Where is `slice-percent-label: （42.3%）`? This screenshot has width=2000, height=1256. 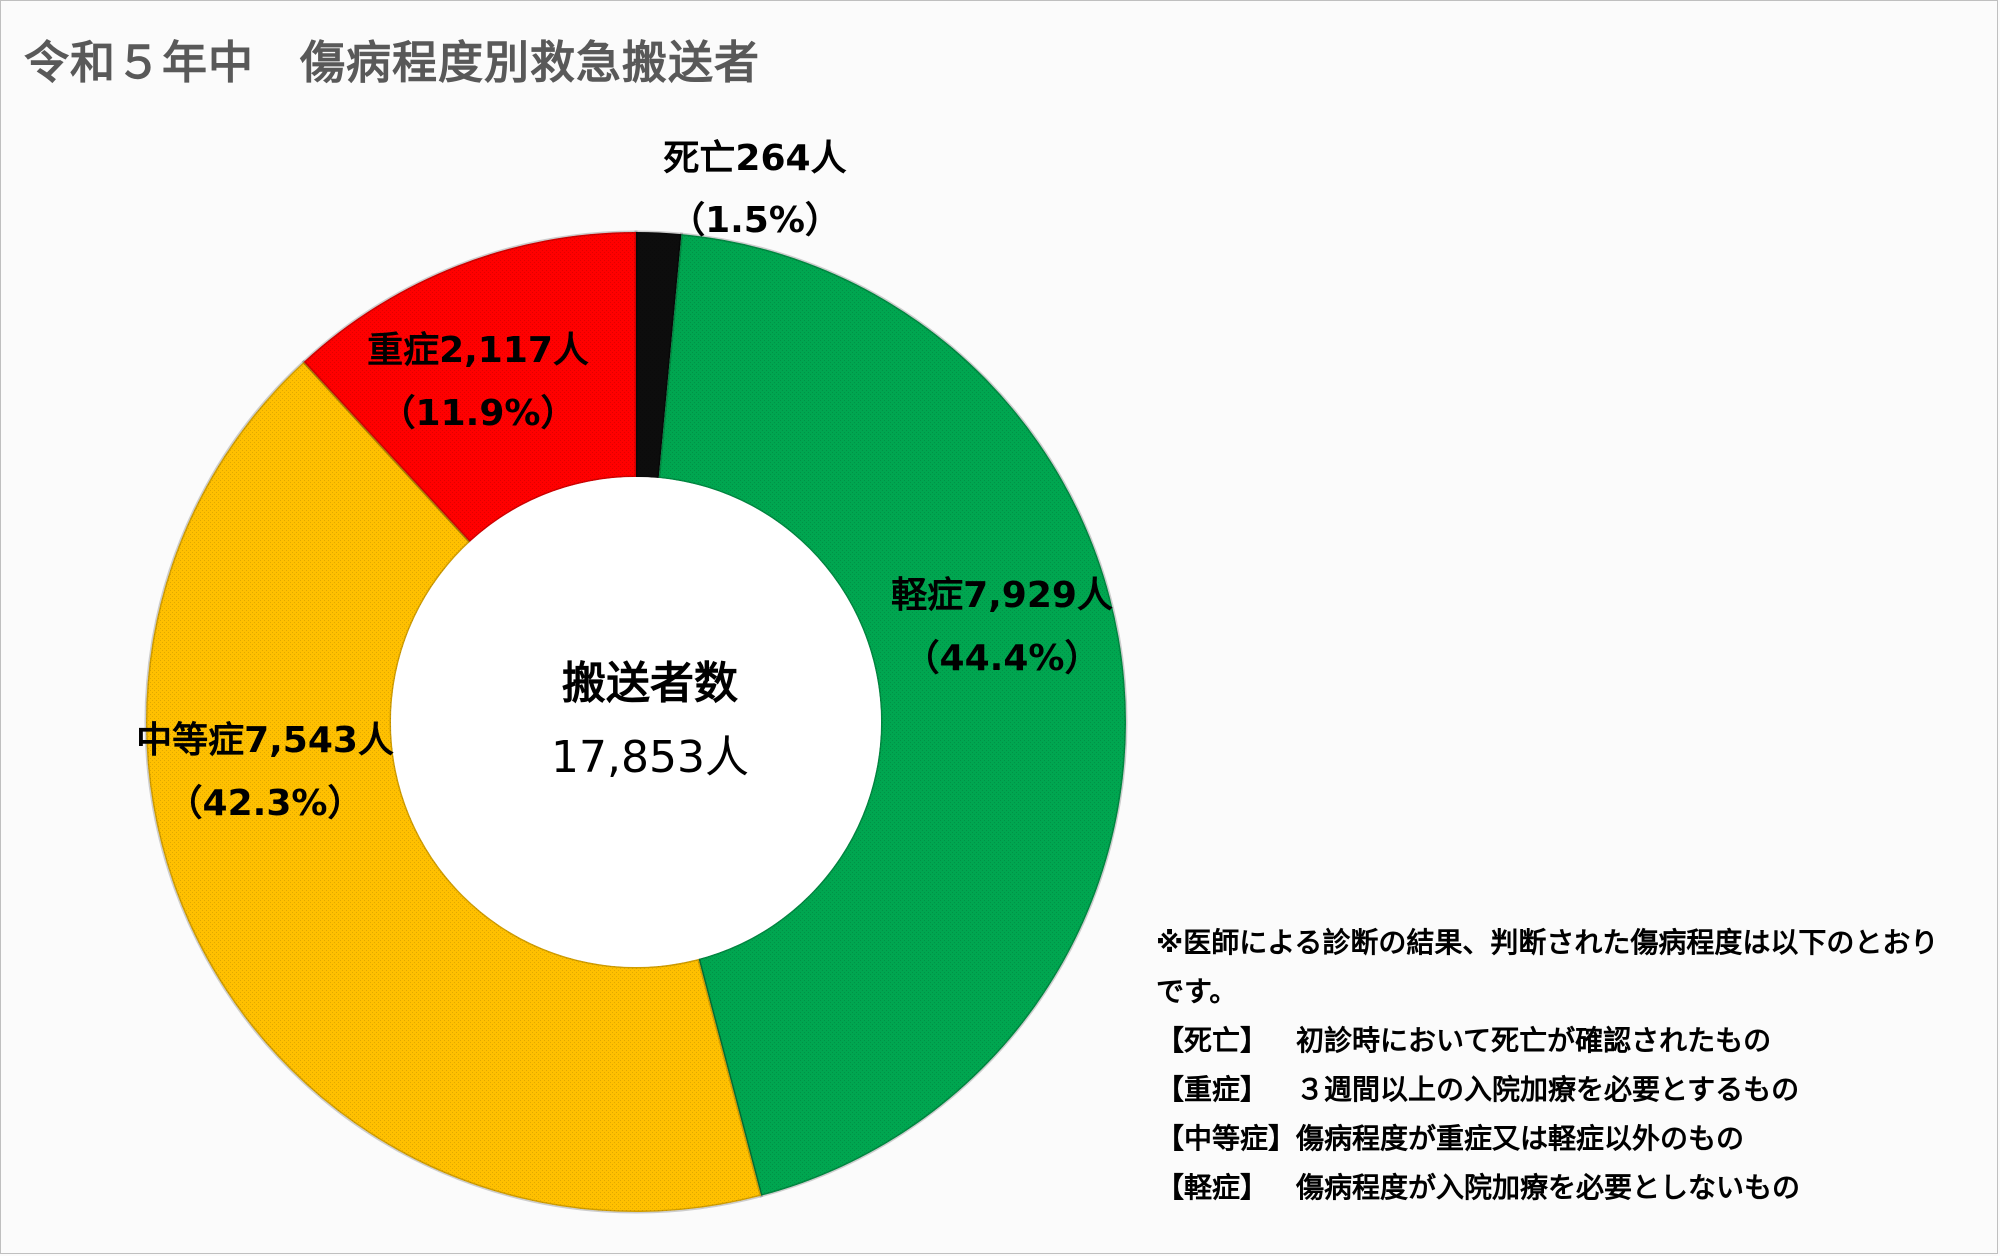 slice-percent-label: （42.3%） is located at coordinates (265, 803).